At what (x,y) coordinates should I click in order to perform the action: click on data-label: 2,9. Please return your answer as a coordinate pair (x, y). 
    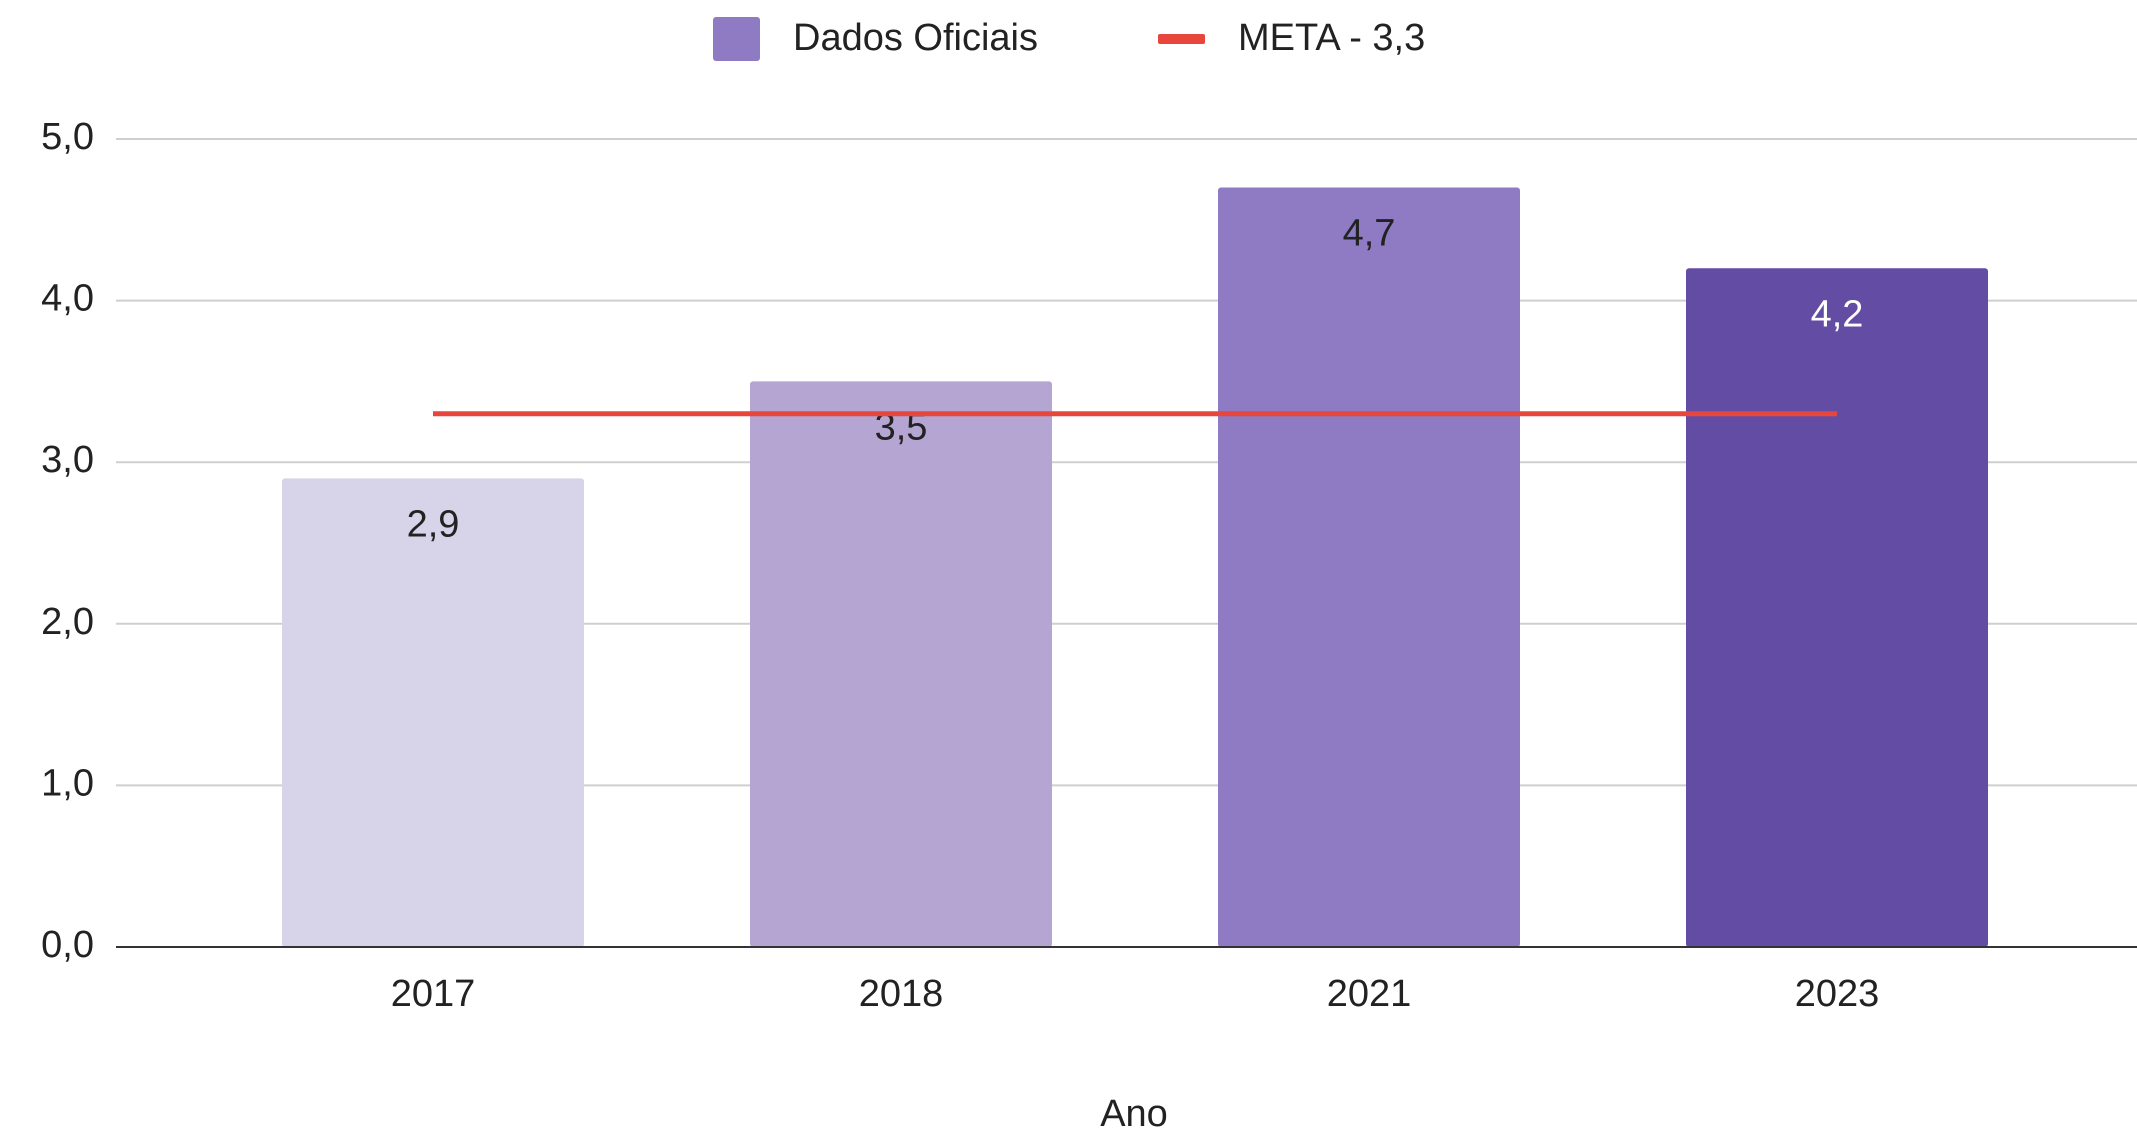
    Looking at the image, I should click on (433, 524).